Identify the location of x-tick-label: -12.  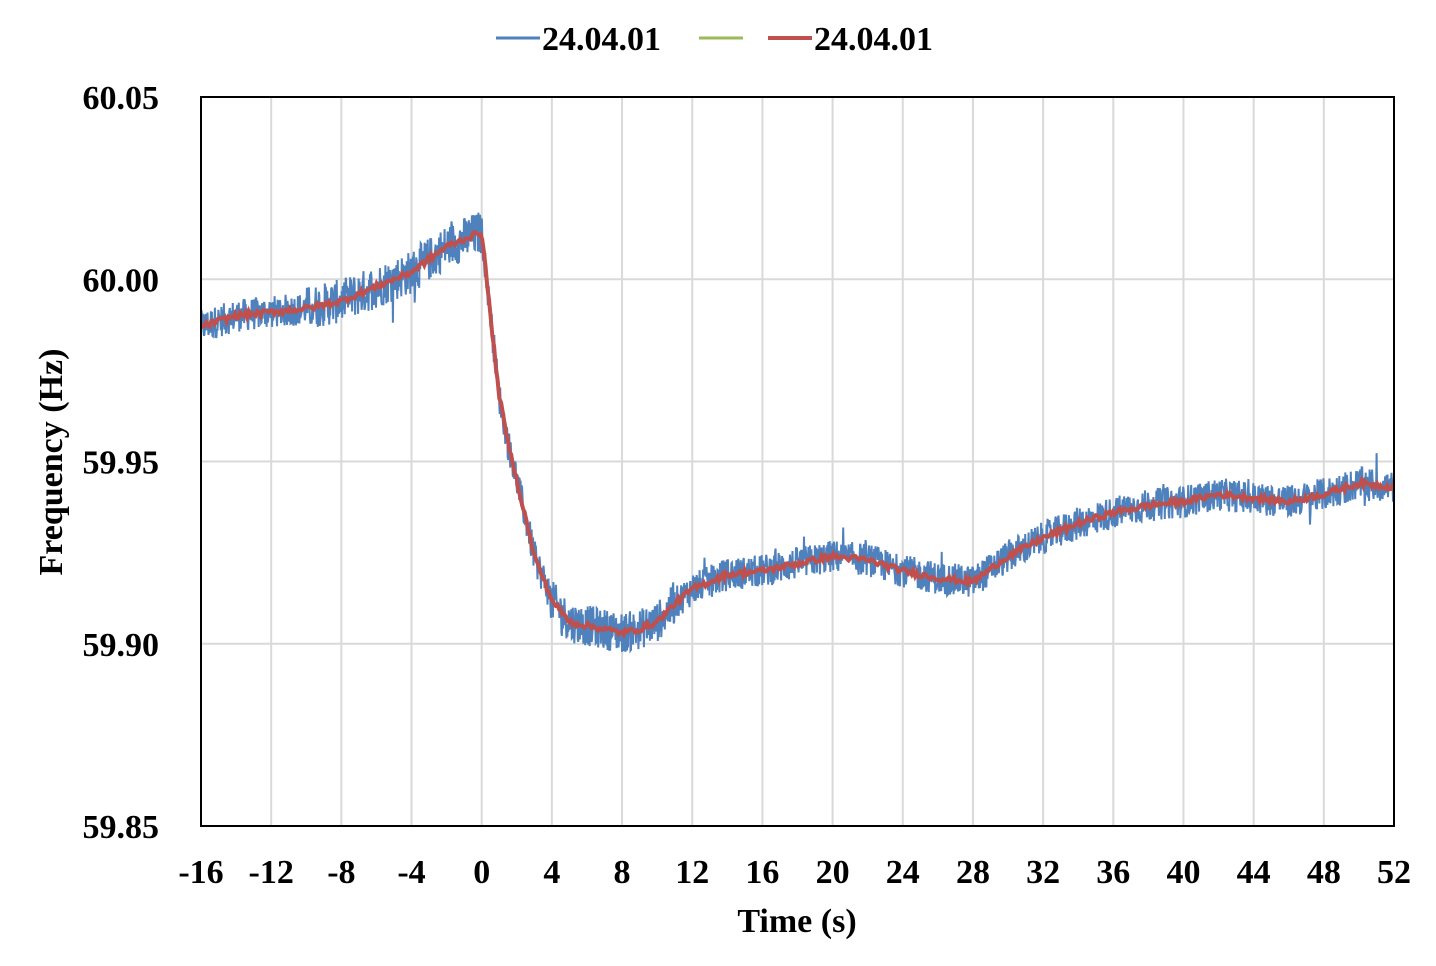
(271, 872).